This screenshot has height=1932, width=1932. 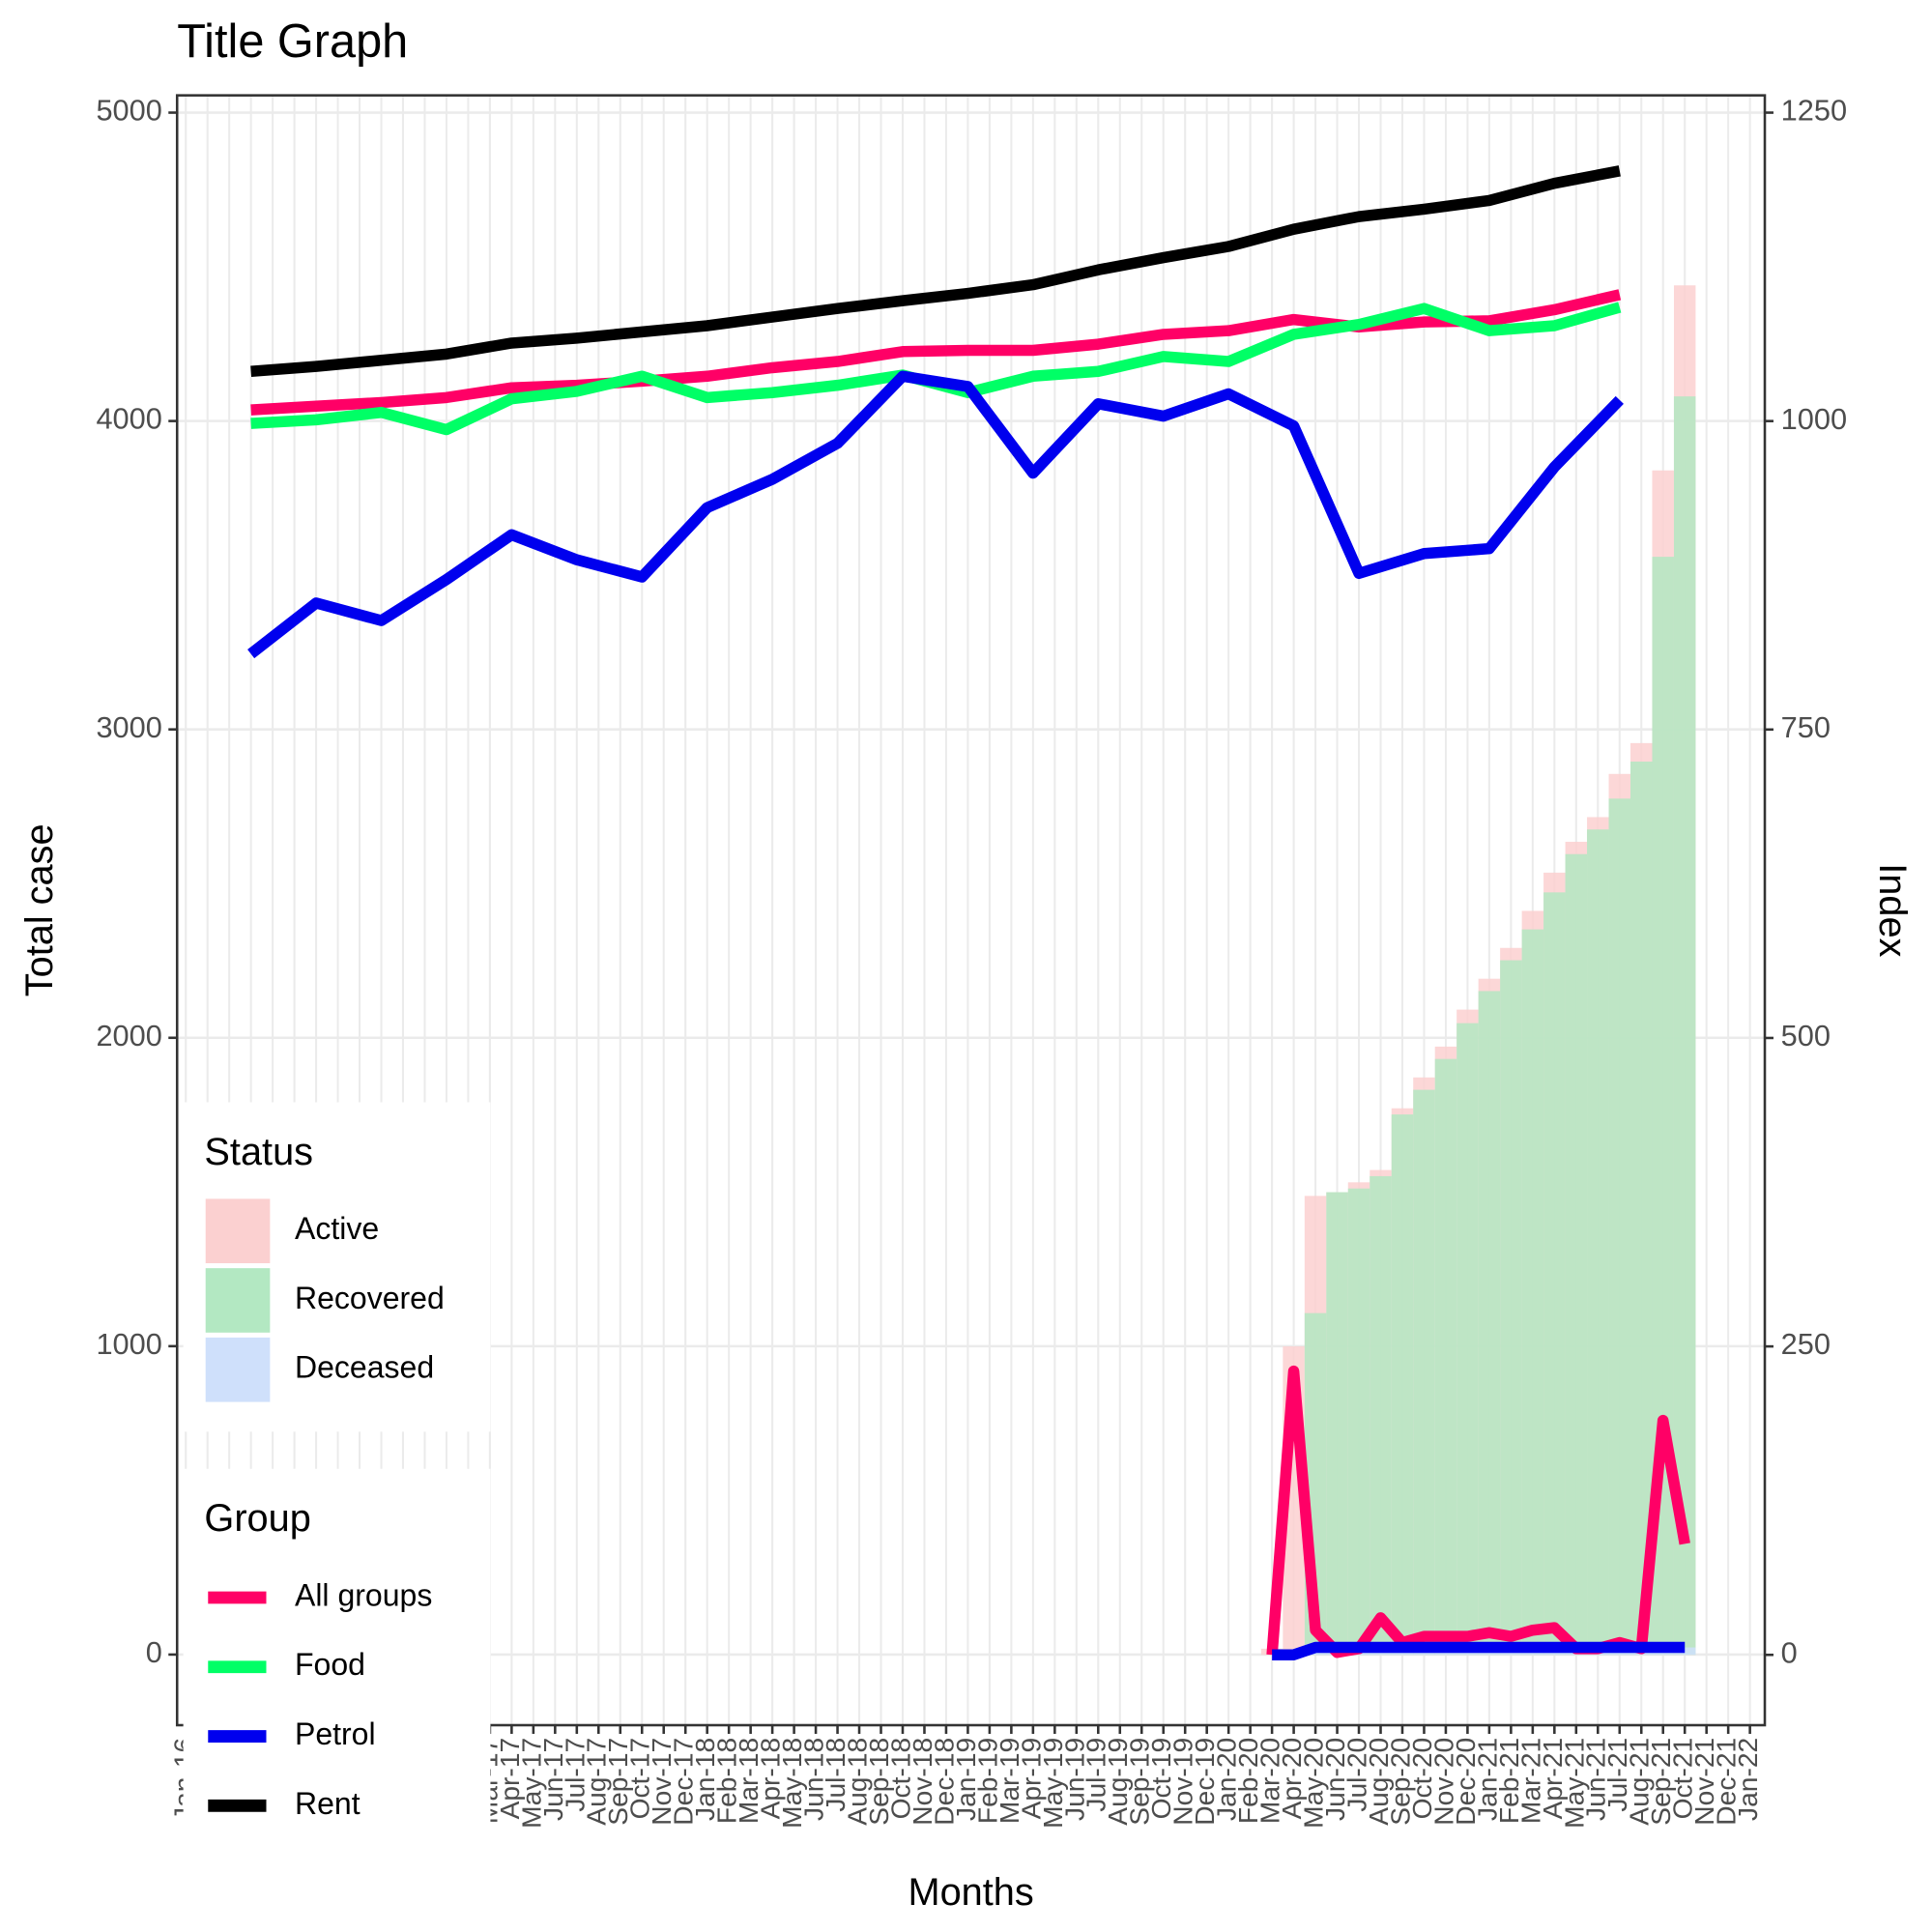 I want to click on legend: Status Active Recovered Deceased, so click(x=337, y=1267).